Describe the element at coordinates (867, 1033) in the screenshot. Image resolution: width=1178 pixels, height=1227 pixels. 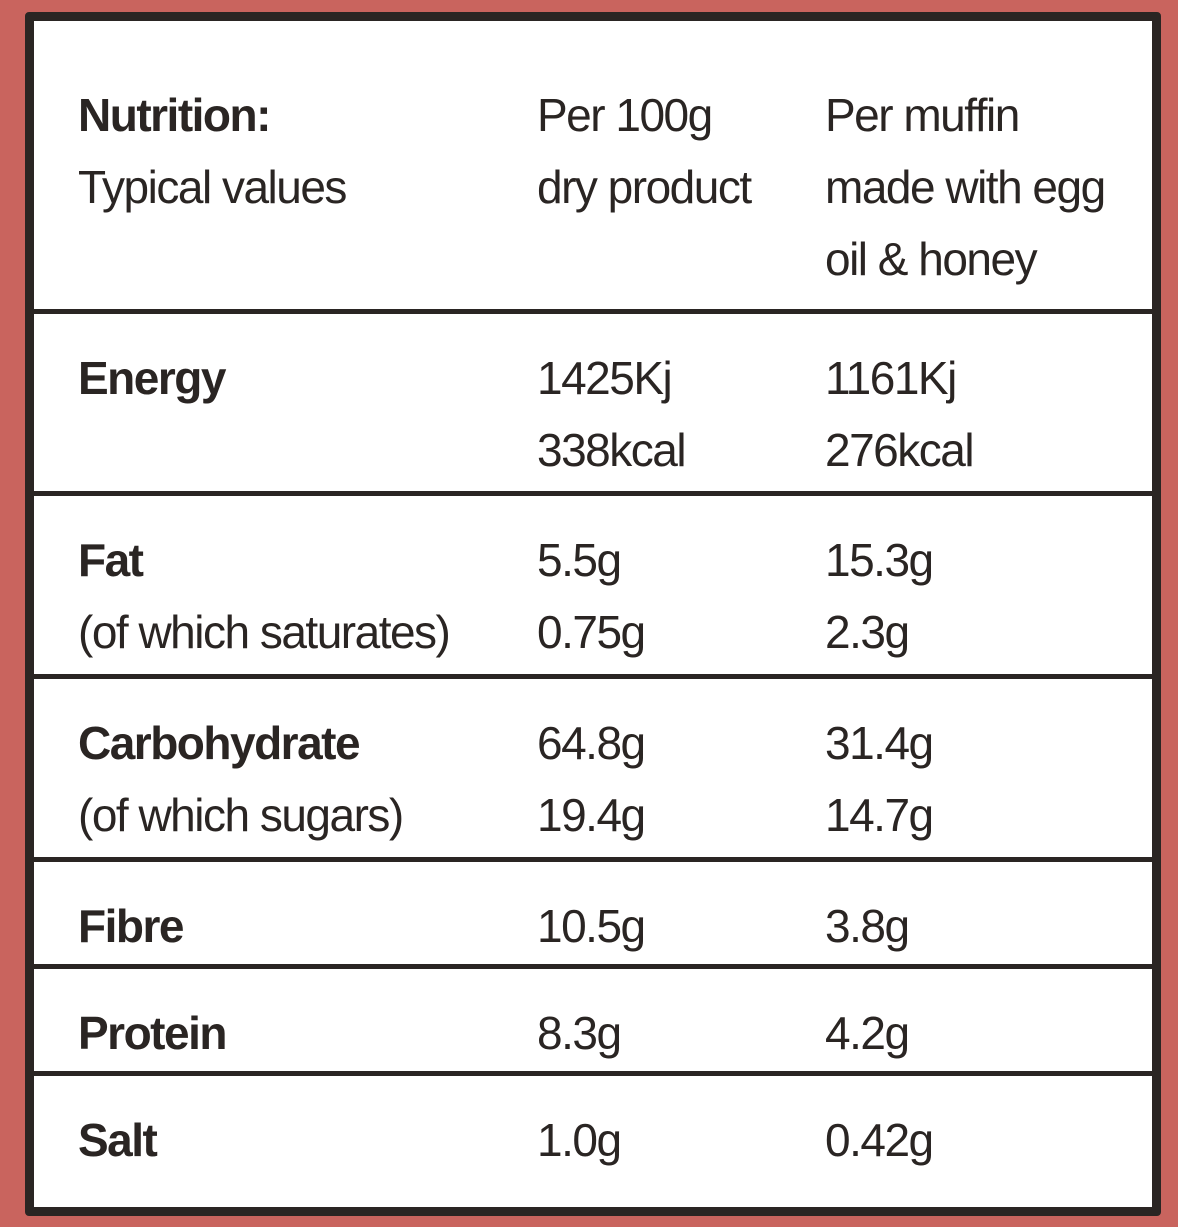
I see `value: 4.2g` at that location.